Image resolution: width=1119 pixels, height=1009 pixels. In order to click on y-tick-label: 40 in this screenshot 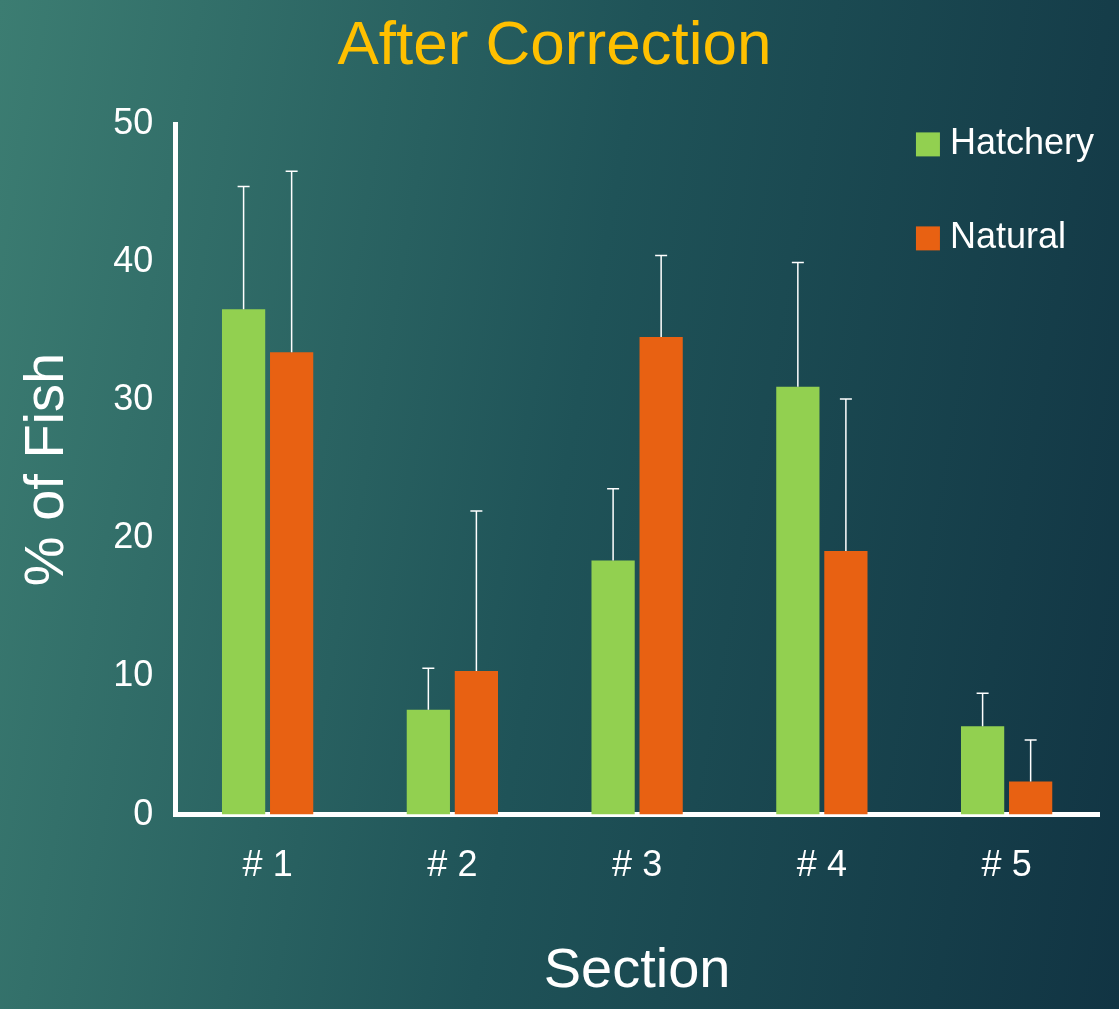, I will do `click(133, 260)`.